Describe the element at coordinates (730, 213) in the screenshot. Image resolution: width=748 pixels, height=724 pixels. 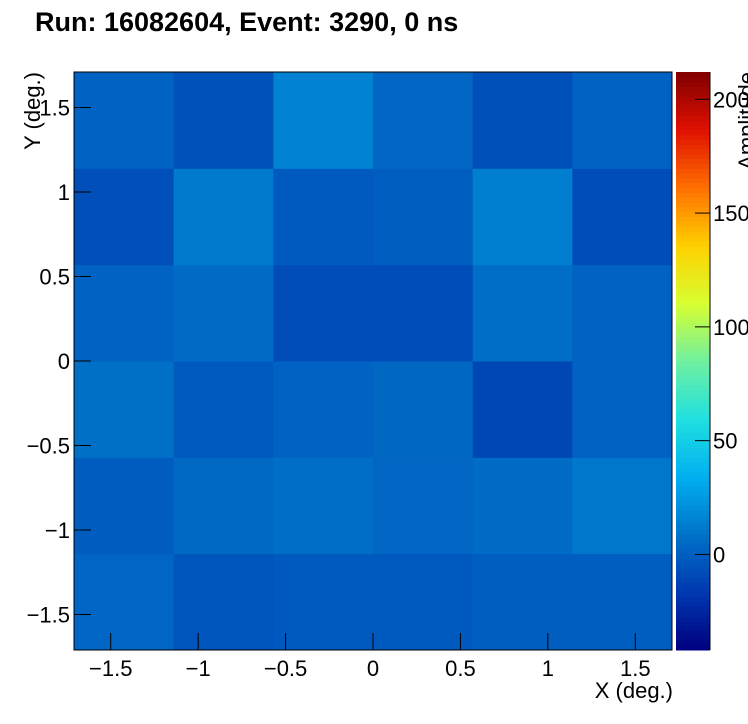
I see `z-tick-label: 150` at that location.